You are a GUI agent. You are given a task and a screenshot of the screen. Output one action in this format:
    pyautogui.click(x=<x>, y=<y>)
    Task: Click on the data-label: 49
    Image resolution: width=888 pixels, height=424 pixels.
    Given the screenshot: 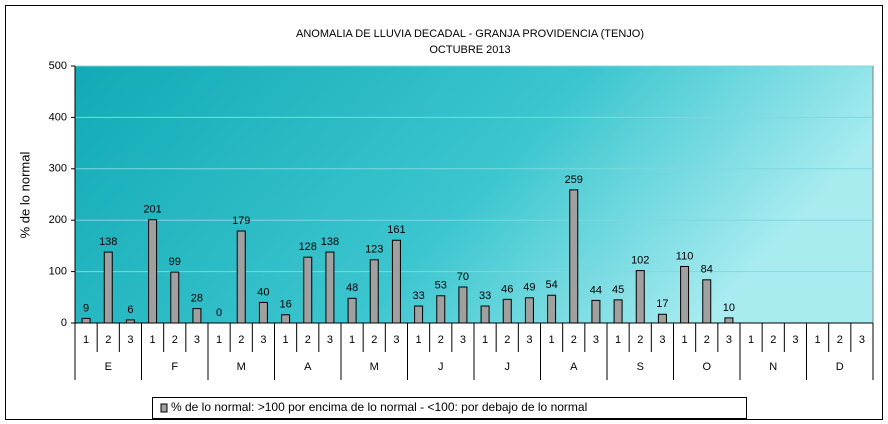 What is the action you would take?
    pyautogui.click(x=529, y=288)
    